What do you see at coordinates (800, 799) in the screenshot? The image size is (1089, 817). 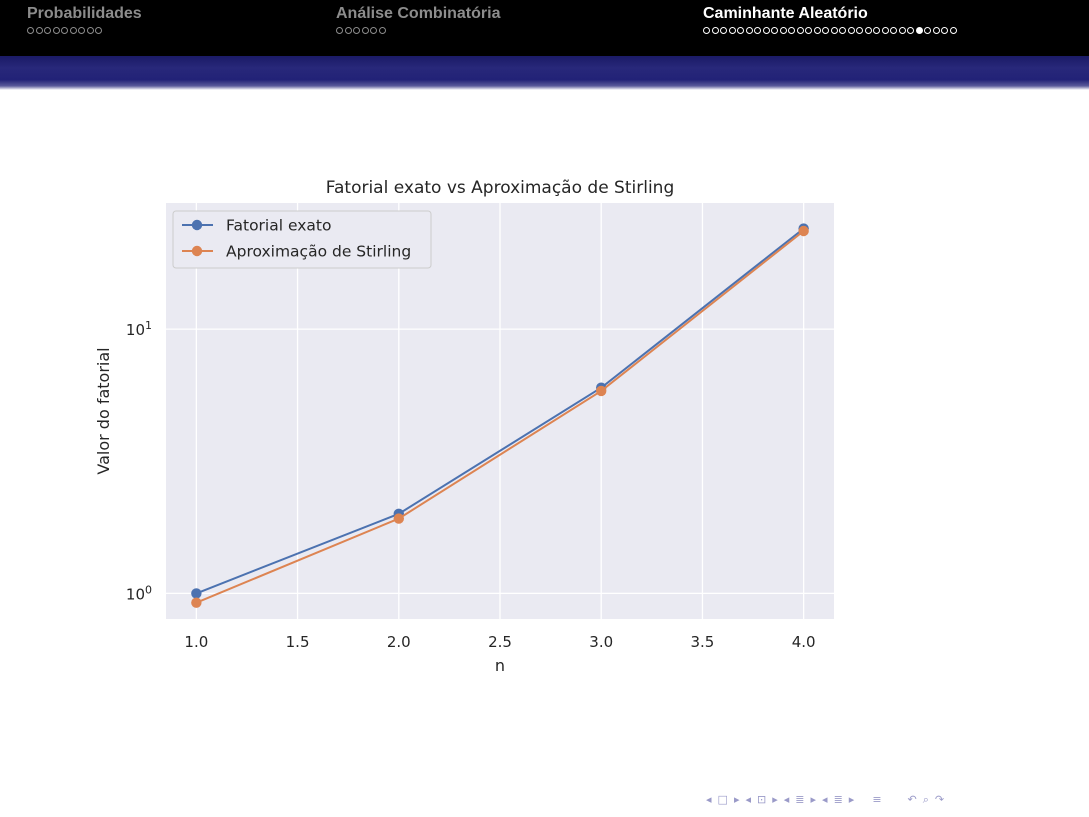 I see `section-icon: ≣` at bounding box center [800, 799].